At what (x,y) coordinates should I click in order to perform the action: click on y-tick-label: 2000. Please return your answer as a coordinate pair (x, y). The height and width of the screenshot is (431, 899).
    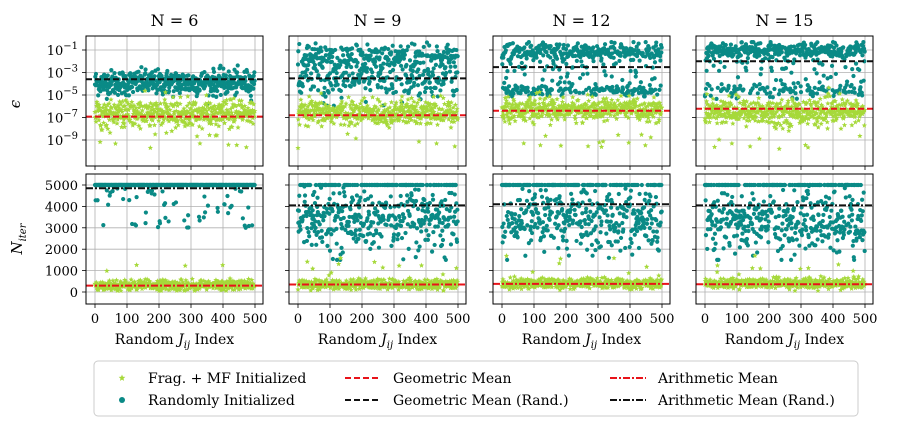
    Looking at the image, I should click on (61, 250).